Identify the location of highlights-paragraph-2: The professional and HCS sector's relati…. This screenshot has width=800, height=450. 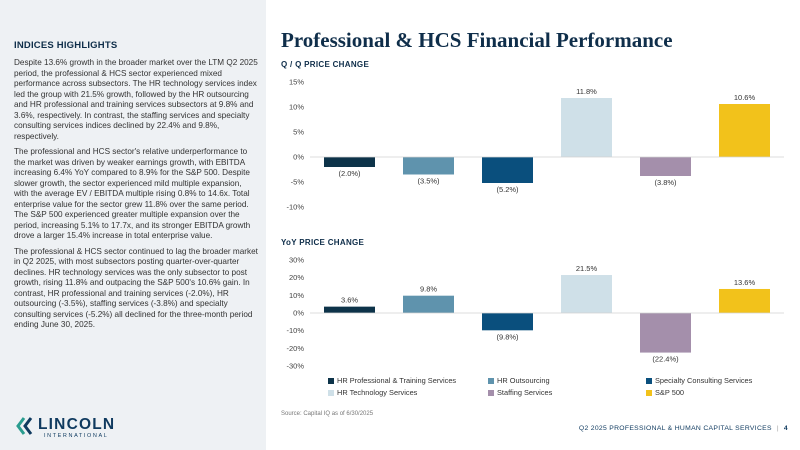
(132, 193).